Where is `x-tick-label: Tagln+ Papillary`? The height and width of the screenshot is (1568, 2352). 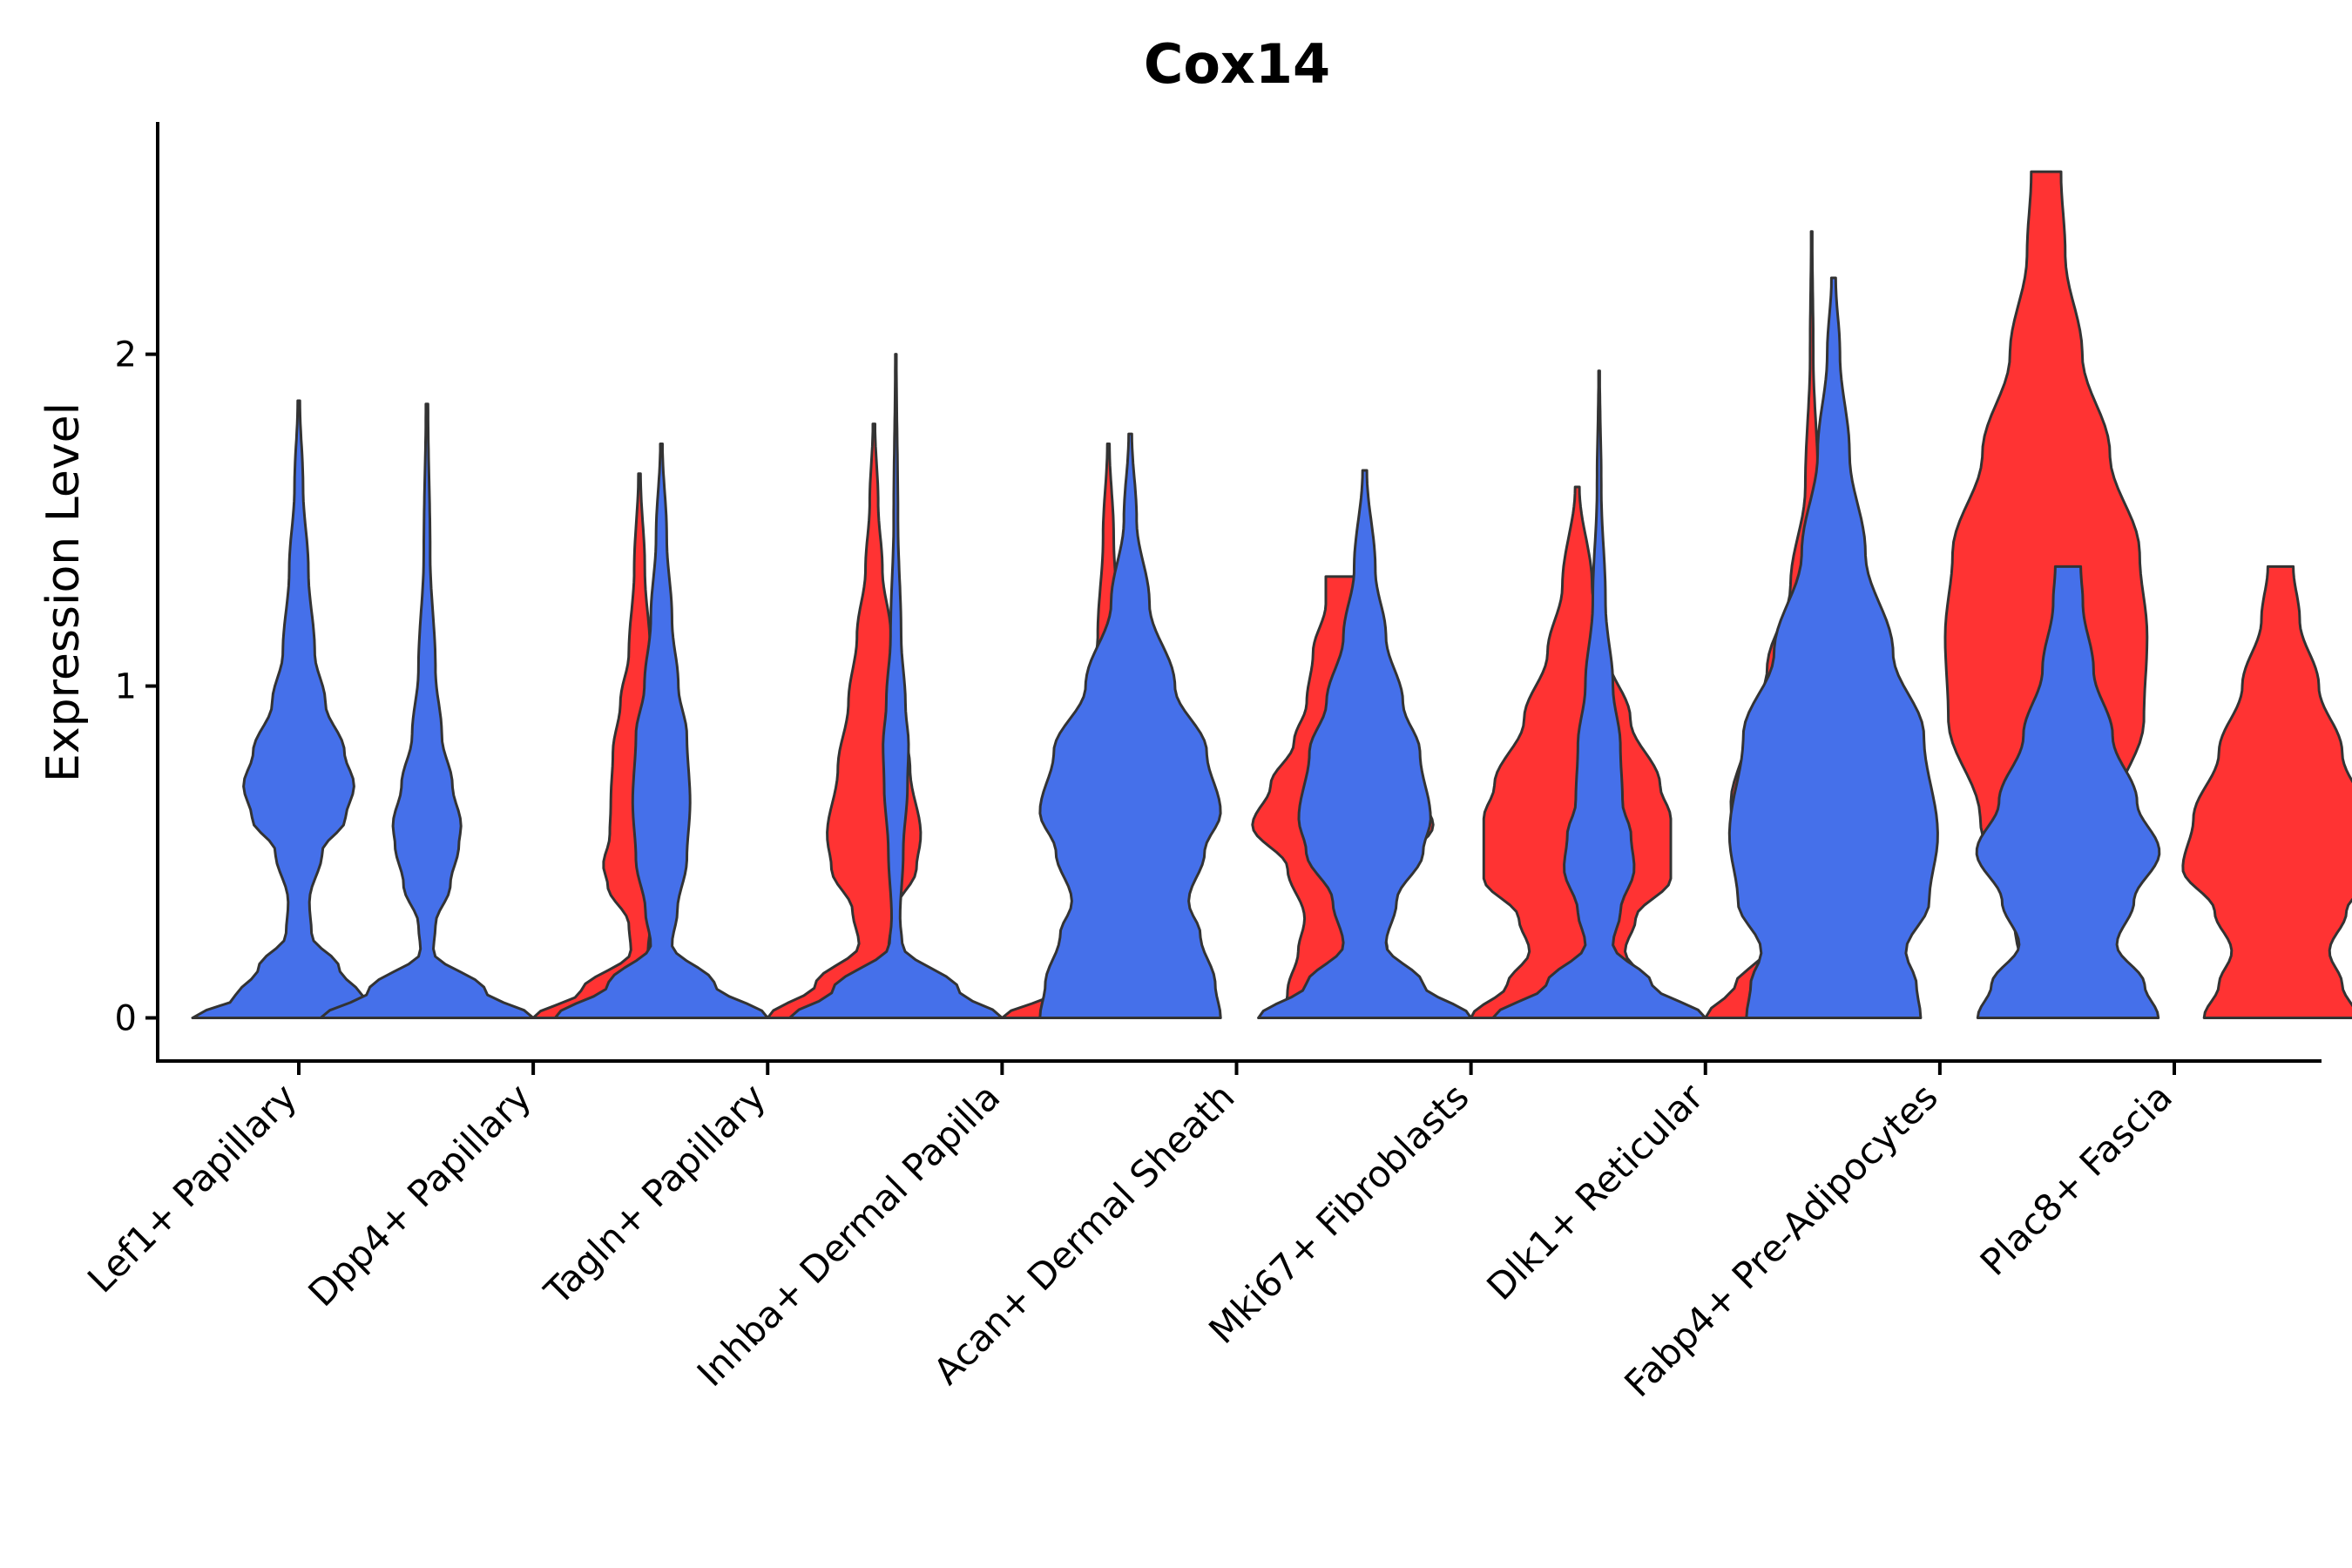
x-tick-label: Tagln+ Papillary is located at coordinates (655, 1194).